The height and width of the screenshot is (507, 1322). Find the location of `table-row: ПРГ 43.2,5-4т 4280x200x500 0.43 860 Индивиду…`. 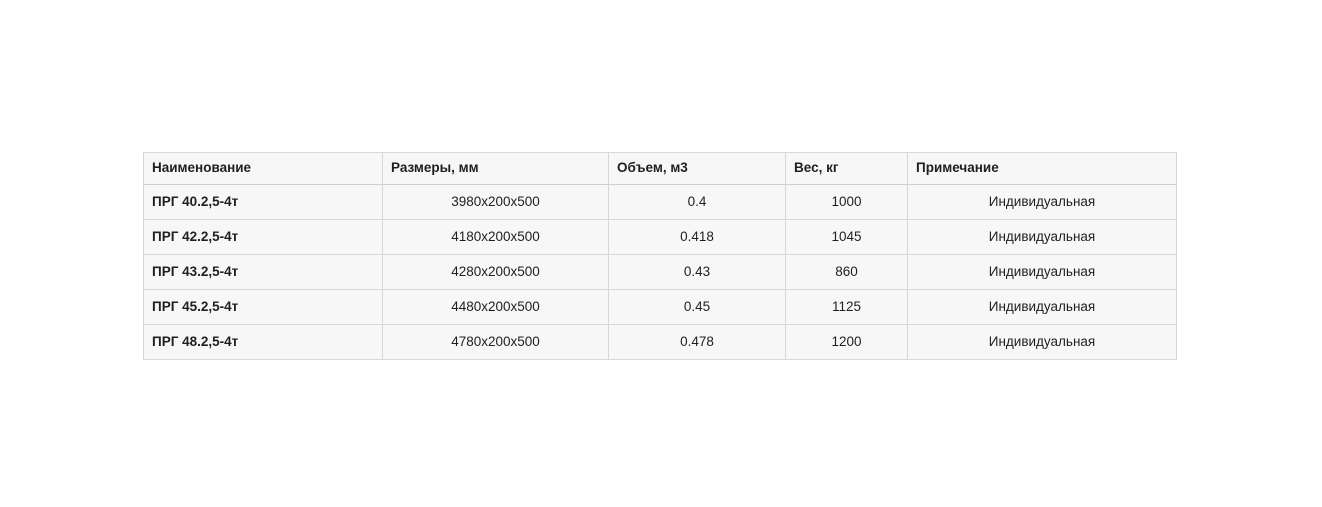

table-row: ПРГ 43.2,5-4т 4280x200x500 0.43 860 Индивиду… is located at coordinates (660, 272).